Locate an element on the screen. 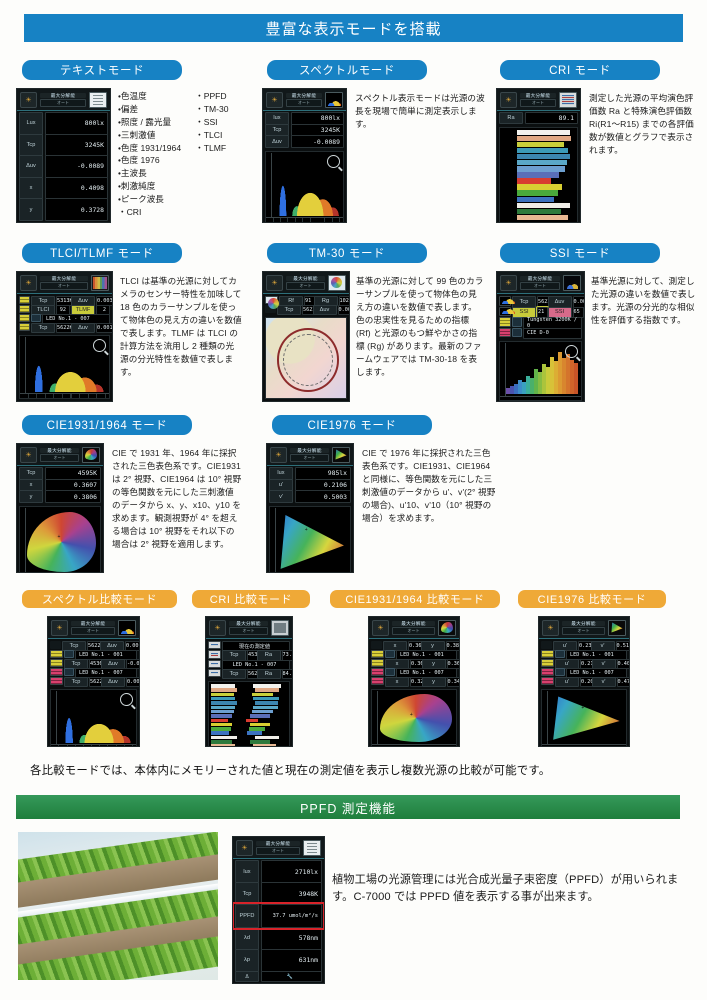 The image size is (707, 1000). device-screen-spectrum: ☀ 最大分解能 オート lux 800lx Tcp 3245K Δuv -0.0089 is located at coordinates (304, 155).